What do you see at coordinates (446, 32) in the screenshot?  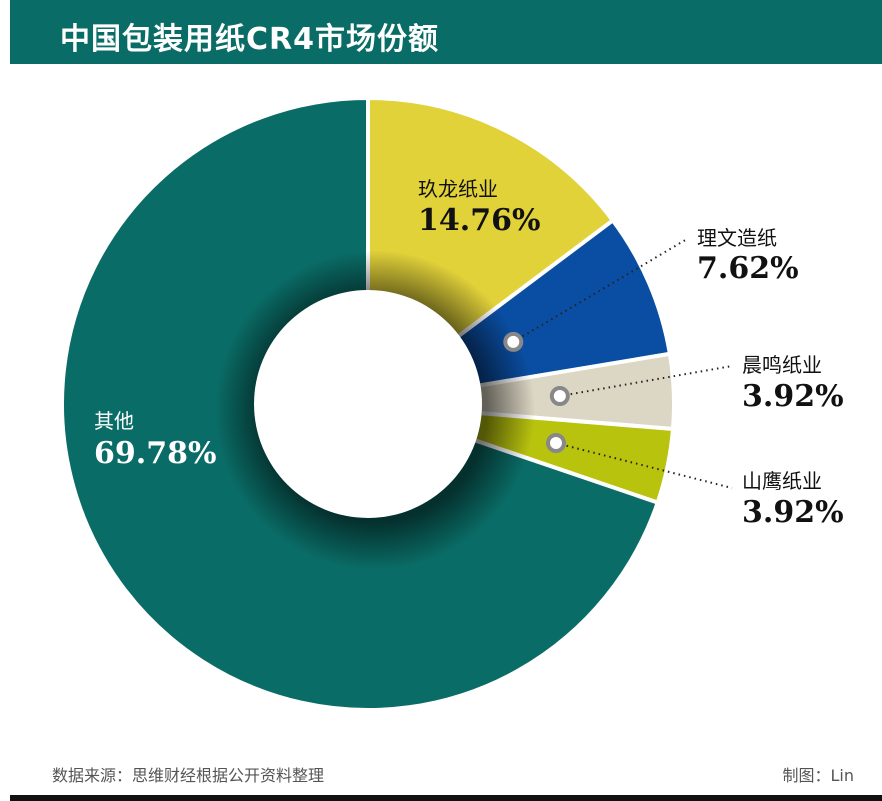 I see `title-bar: 中国包装用纸CR4市场份额` at bounding box center [446, 32].